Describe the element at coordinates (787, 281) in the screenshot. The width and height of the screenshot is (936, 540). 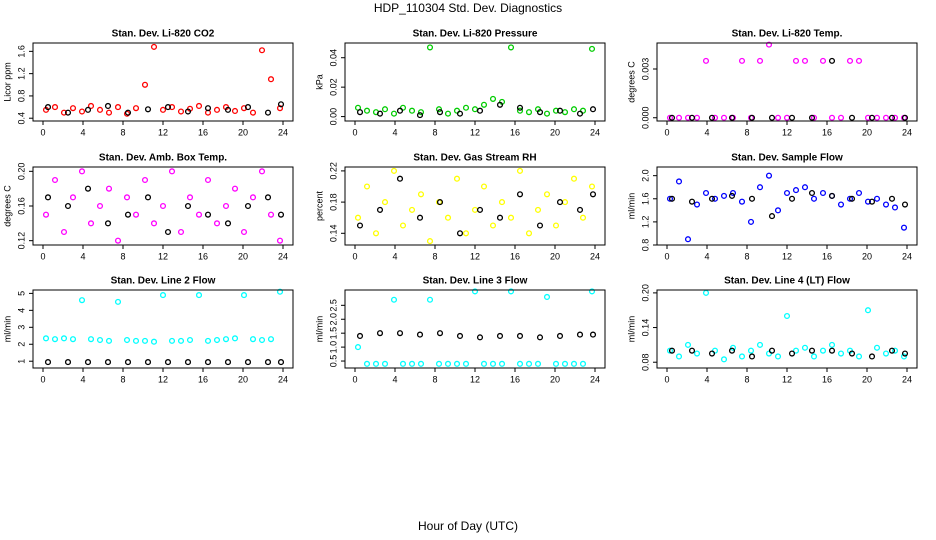
I see `panel-title: Stan. Dev. Line 4 (LT) Flow` at that location.